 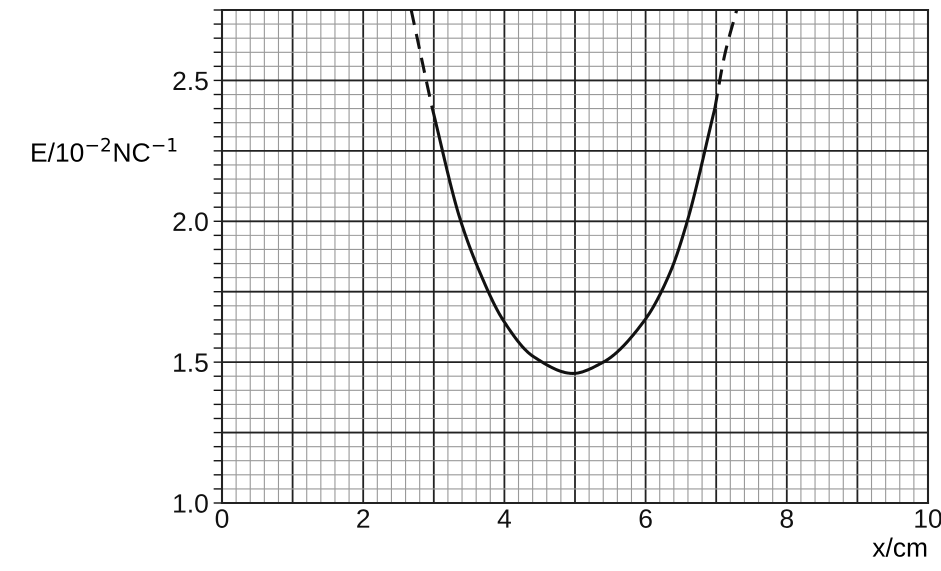 I want to click on y-tick-label: 1.5, so click(x=191, y=363).